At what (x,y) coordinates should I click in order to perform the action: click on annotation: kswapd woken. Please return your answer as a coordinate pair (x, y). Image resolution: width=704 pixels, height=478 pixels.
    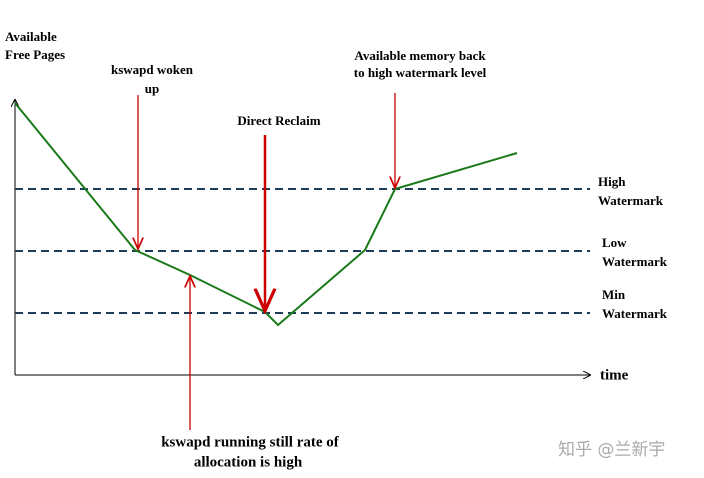
    Looking at the image, I should click on (152, 69).